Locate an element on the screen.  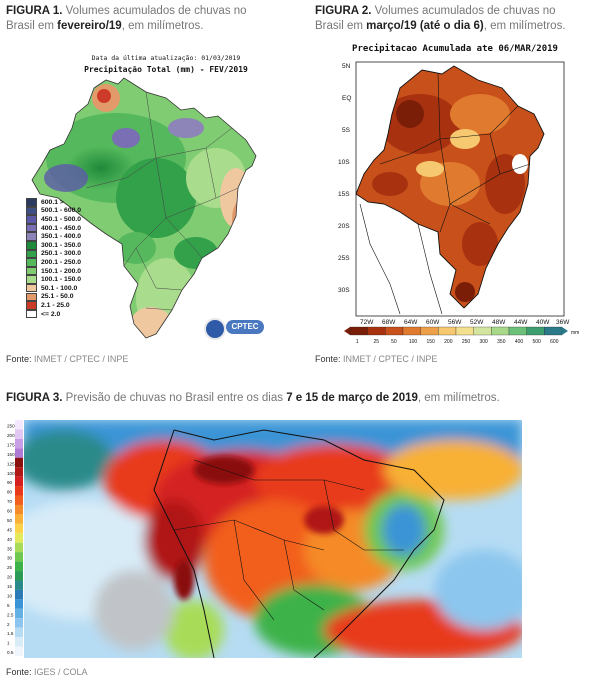
figure2-brazil-map is located at coordinates (460, 189).